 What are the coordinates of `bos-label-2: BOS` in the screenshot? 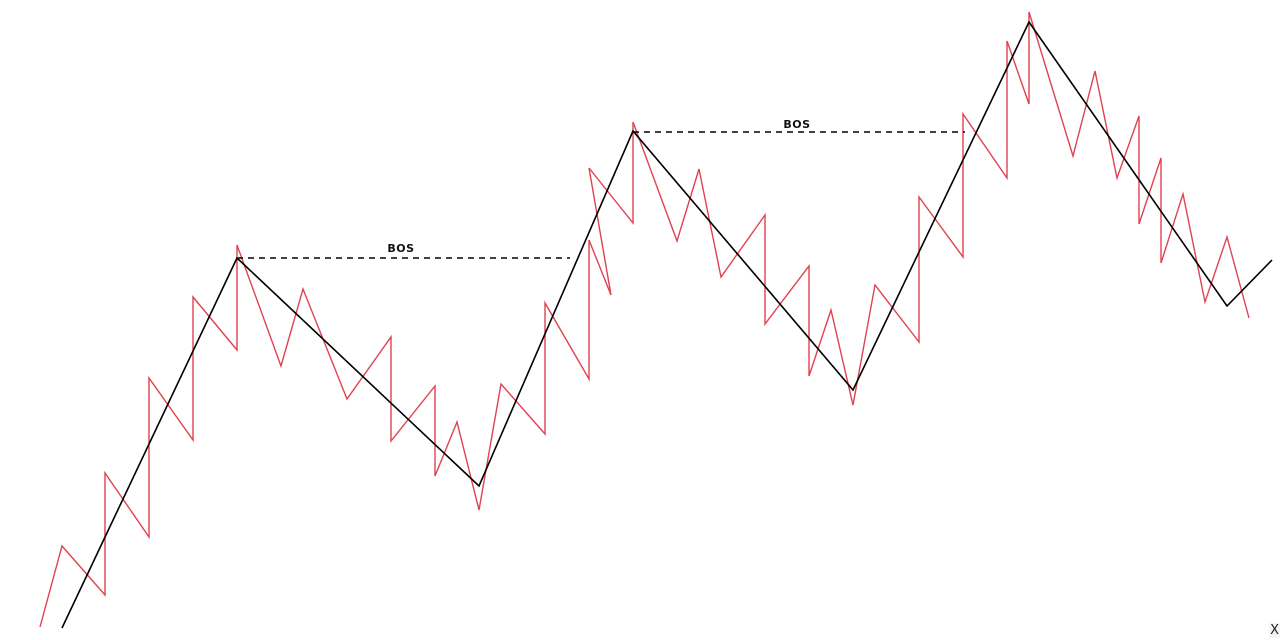 It's located at (796, 124).